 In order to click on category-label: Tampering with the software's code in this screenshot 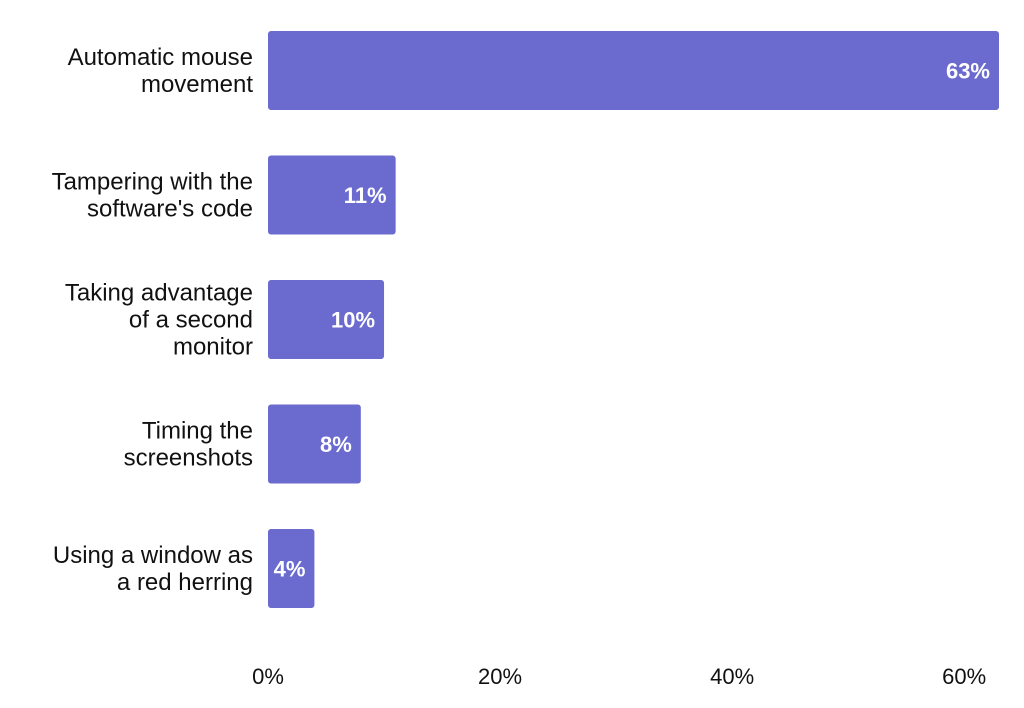, I will do `click(152, 196)`.